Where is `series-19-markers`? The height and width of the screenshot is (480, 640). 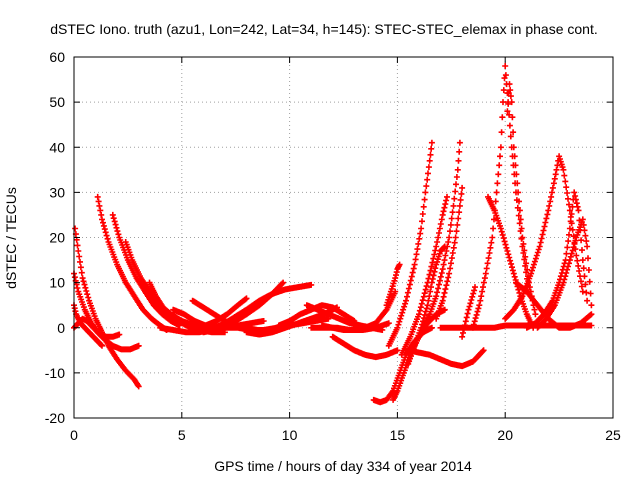
series-19-markers is located at coordinates (350, 326).